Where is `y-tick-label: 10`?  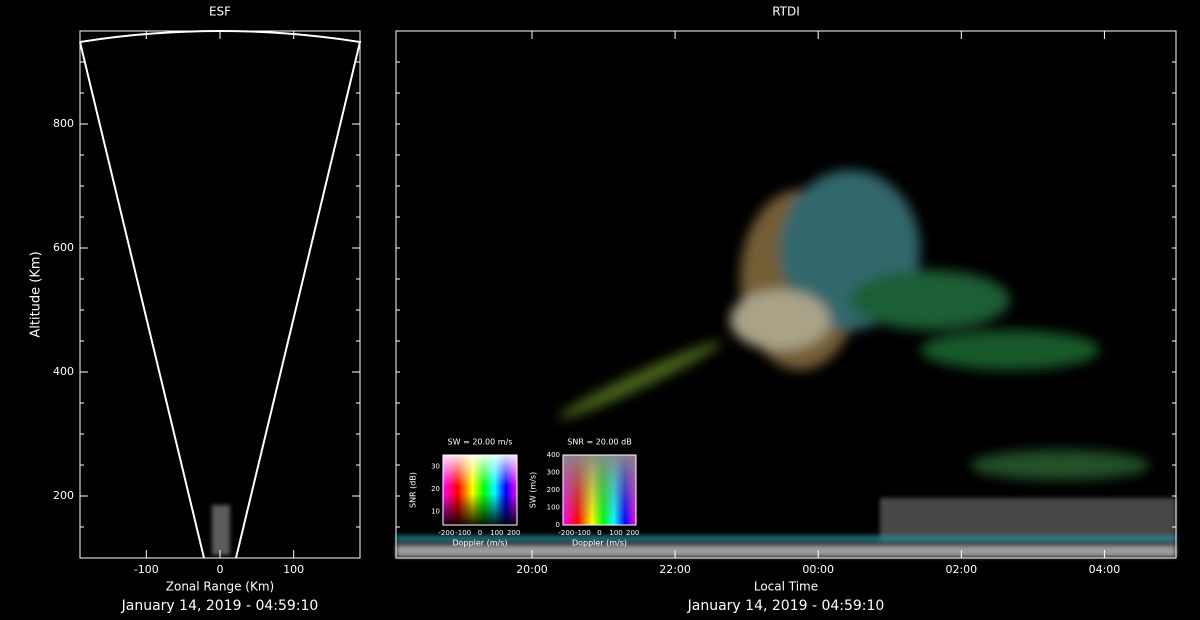
y-tick-label: 10 is located at coordinates (435, 511).